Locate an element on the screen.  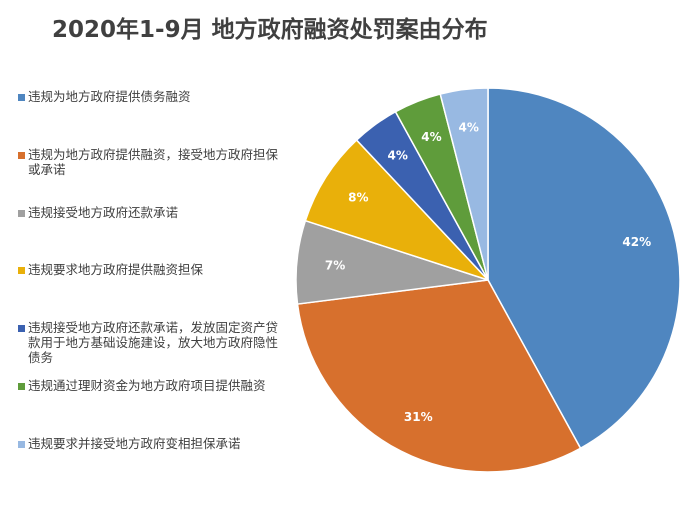
legend-item-3: 违规接受地方政府还款承诺 is located at coordinates (153, 212).